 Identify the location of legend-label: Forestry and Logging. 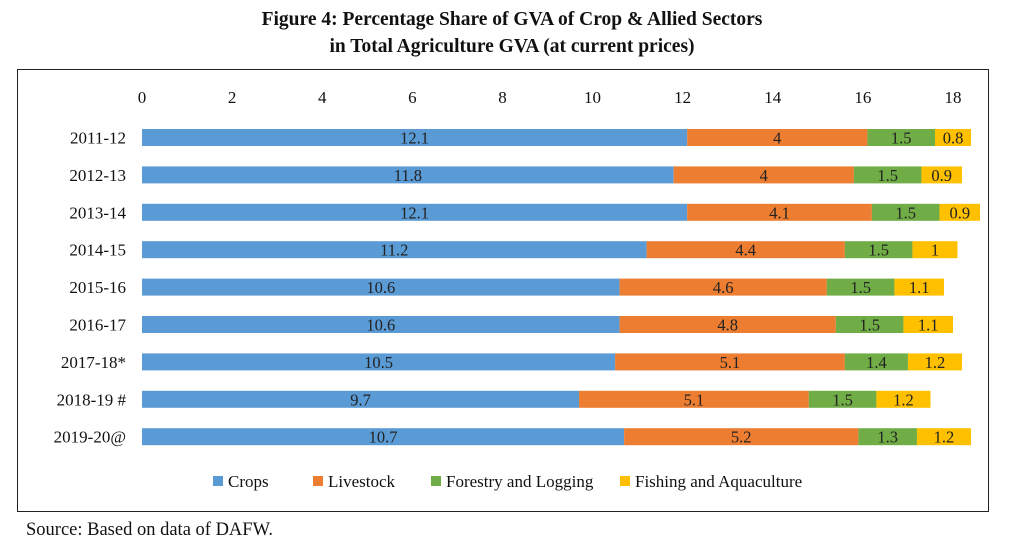
(520, 481).